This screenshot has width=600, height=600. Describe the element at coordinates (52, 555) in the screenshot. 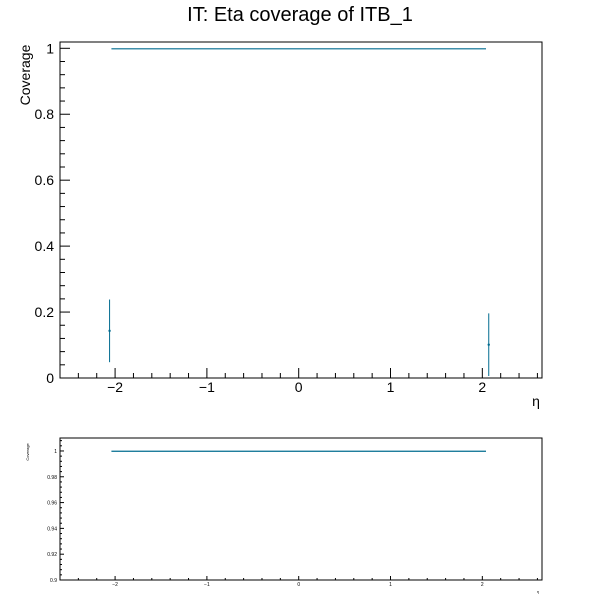

I see `y-tick-label: 0.92` at that location.